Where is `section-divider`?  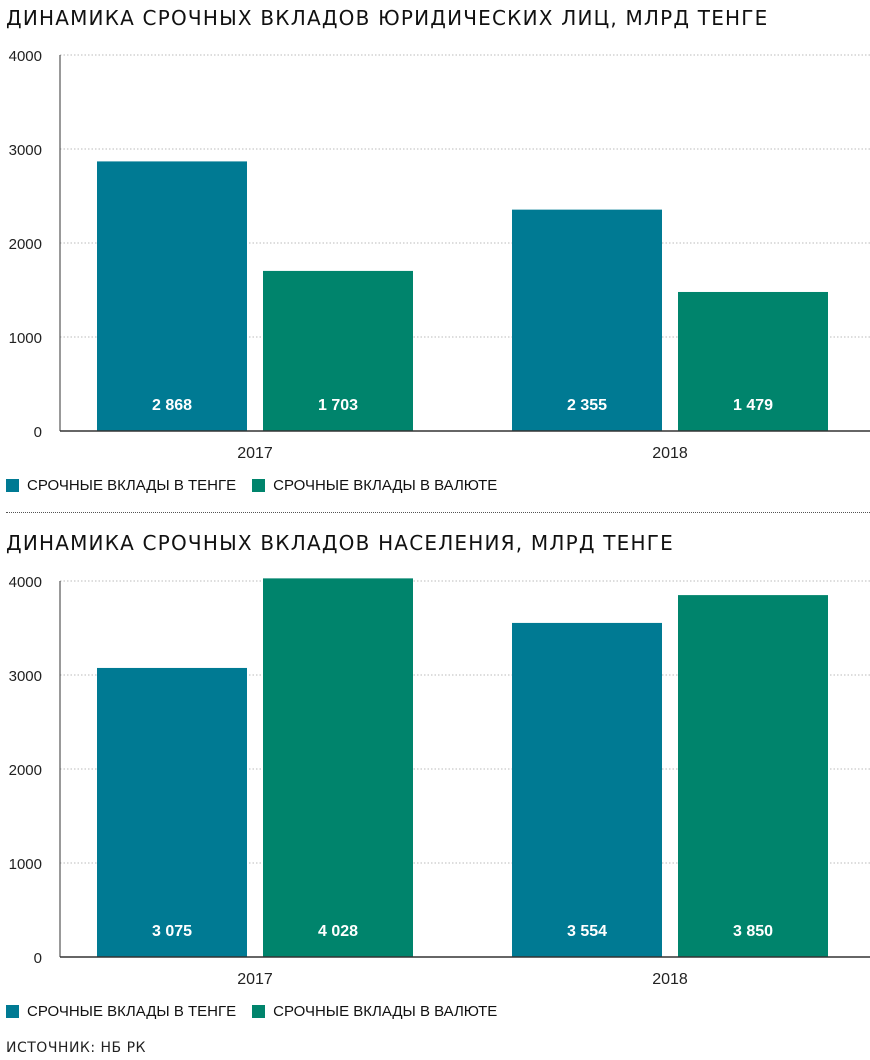 section-divider is located at coordinates (438, 512).